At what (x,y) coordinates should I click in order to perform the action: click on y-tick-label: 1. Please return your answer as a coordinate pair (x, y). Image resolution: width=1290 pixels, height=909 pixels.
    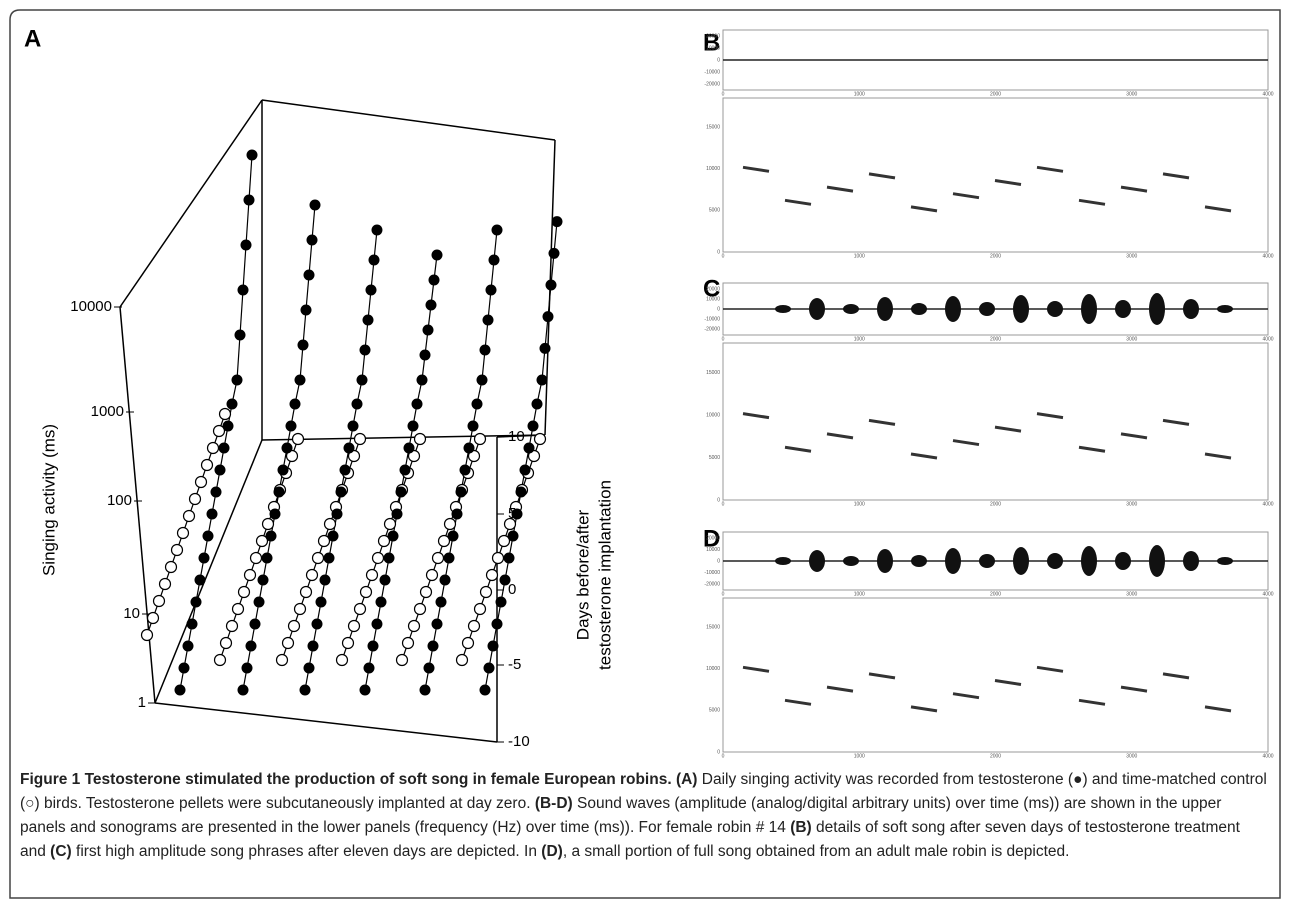
    Looking at the image, I should click on (142, 702).